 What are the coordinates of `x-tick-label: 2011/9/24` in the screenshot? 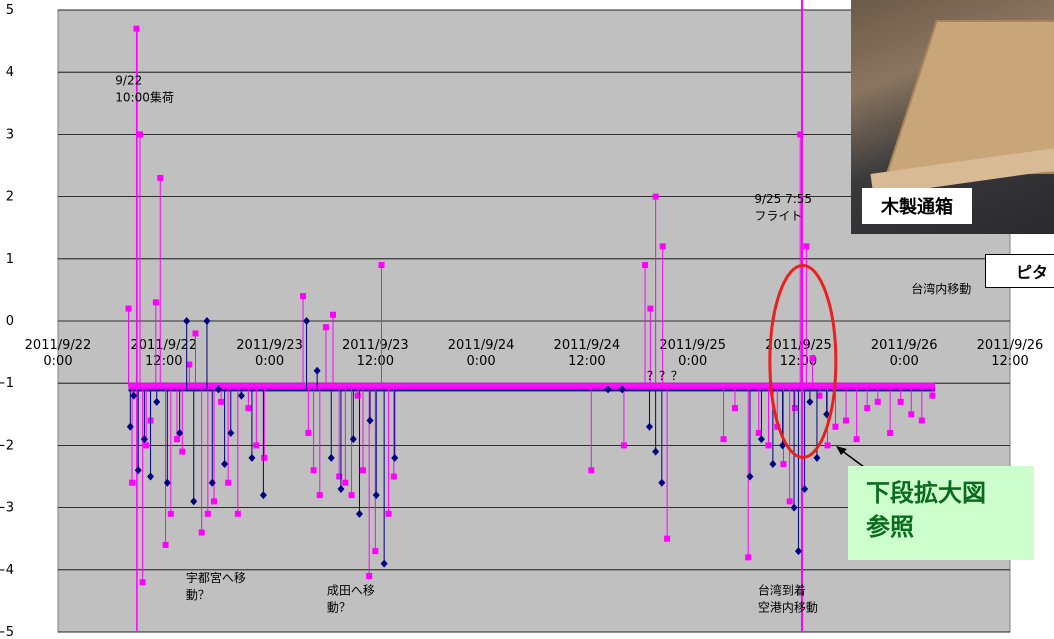 It's located at (587, 345).